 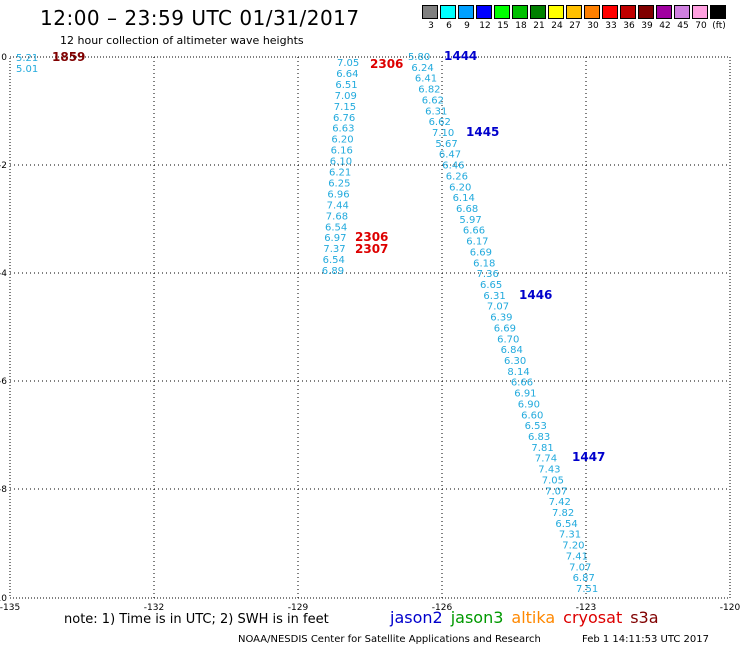 What do you see at coordinates (575, 26) in the screenshot?
I see `colorbar-tick-label: 27` at bounding box center [575, 26].